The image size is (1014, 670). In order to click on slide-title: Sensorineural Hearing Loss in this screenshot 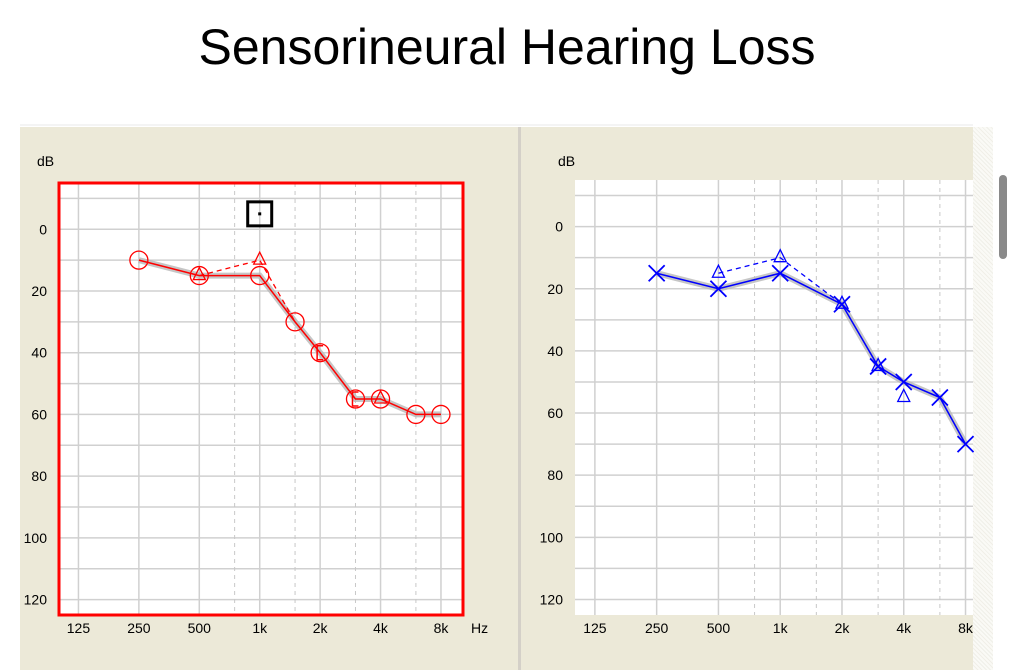, I will do `click(507, 47)`.